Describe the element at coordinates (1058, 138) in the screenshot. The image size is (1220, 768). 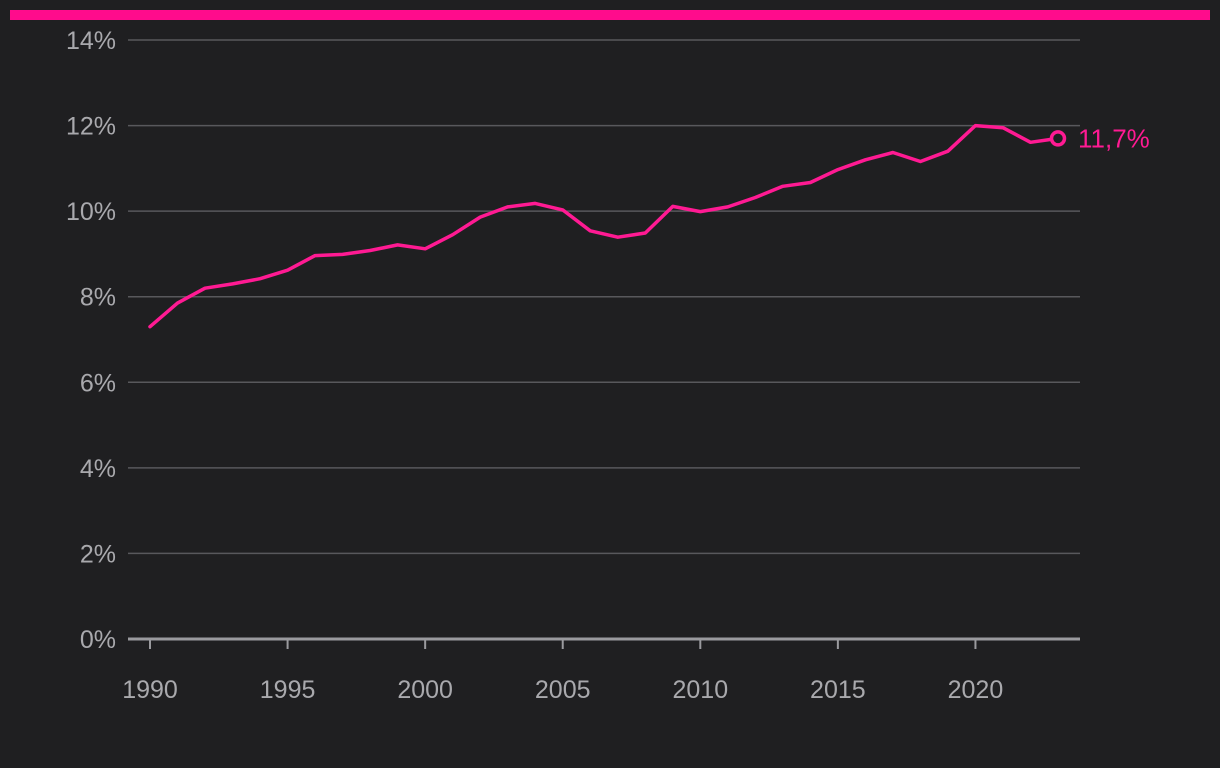
I see `end-point-marker` at that location.